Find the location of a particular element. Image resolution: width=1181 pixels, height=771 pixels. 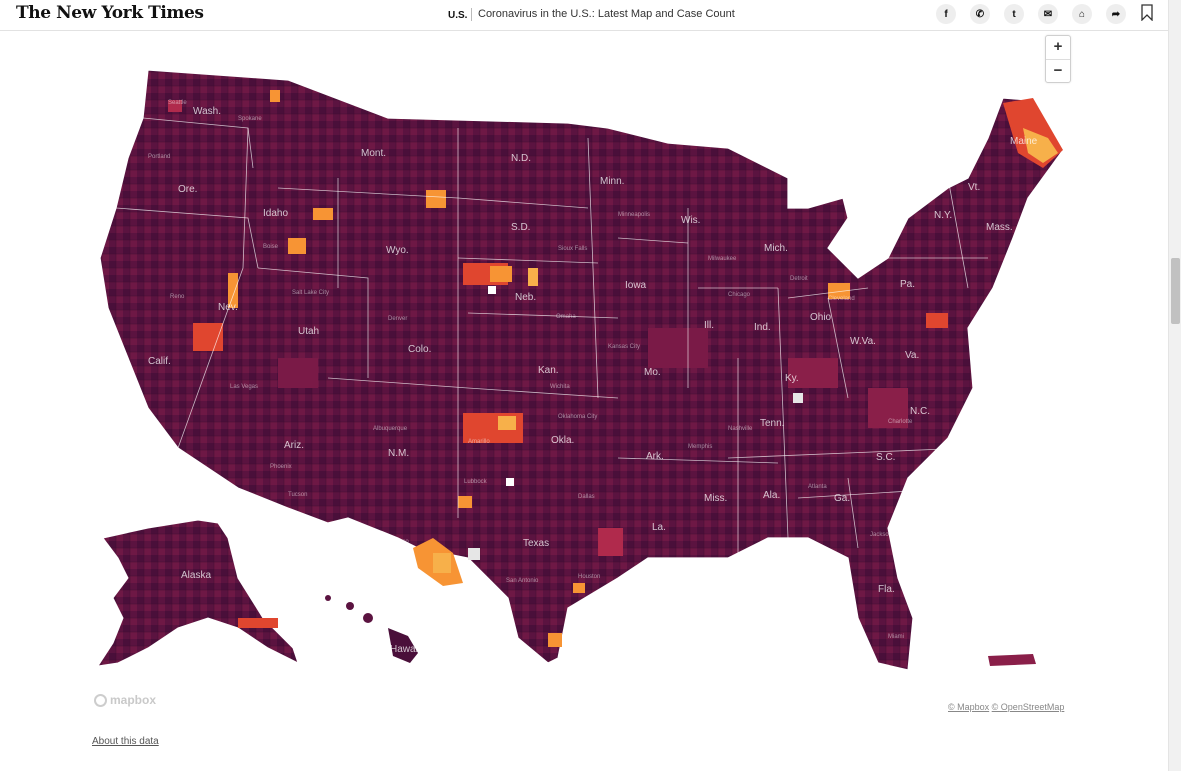

state-label: S.D. is located at coordinates (520, 227).